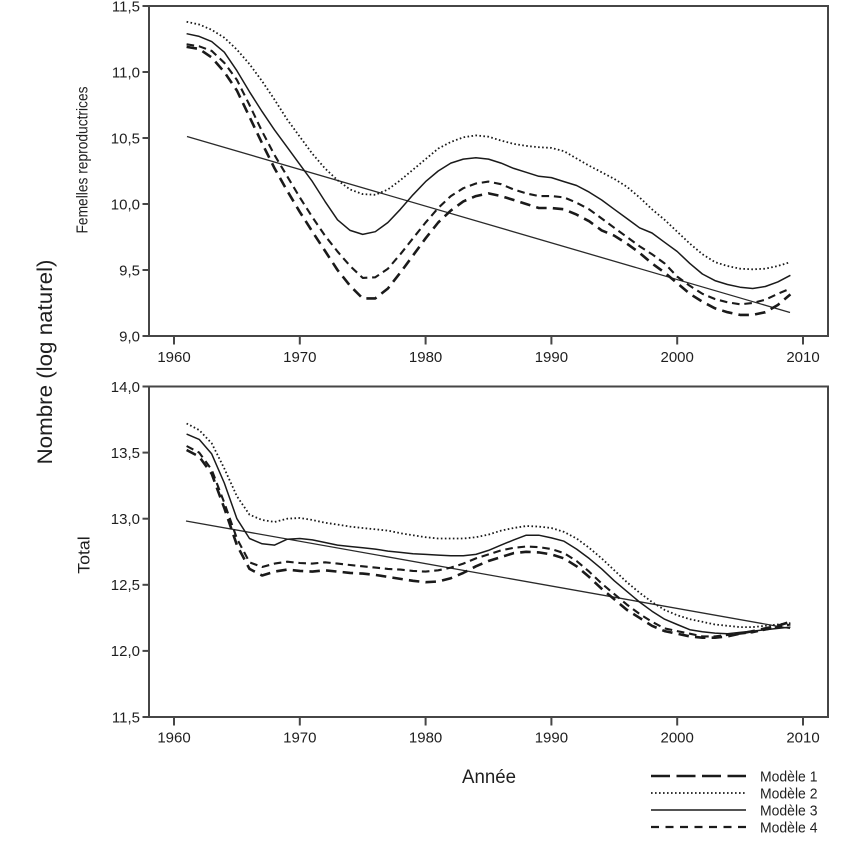 The image size is (850, 845). What do you see at coordinates (125, 453) in the screenshot?
I see `svg-text: 13,5` at bounding box center [125, 453].